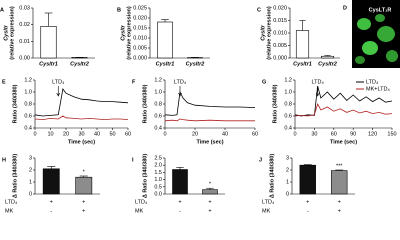  What do you see at coordinates (259, 10) in the screenshot?
I see `panel-label: C` at bounding box center [259, 10].